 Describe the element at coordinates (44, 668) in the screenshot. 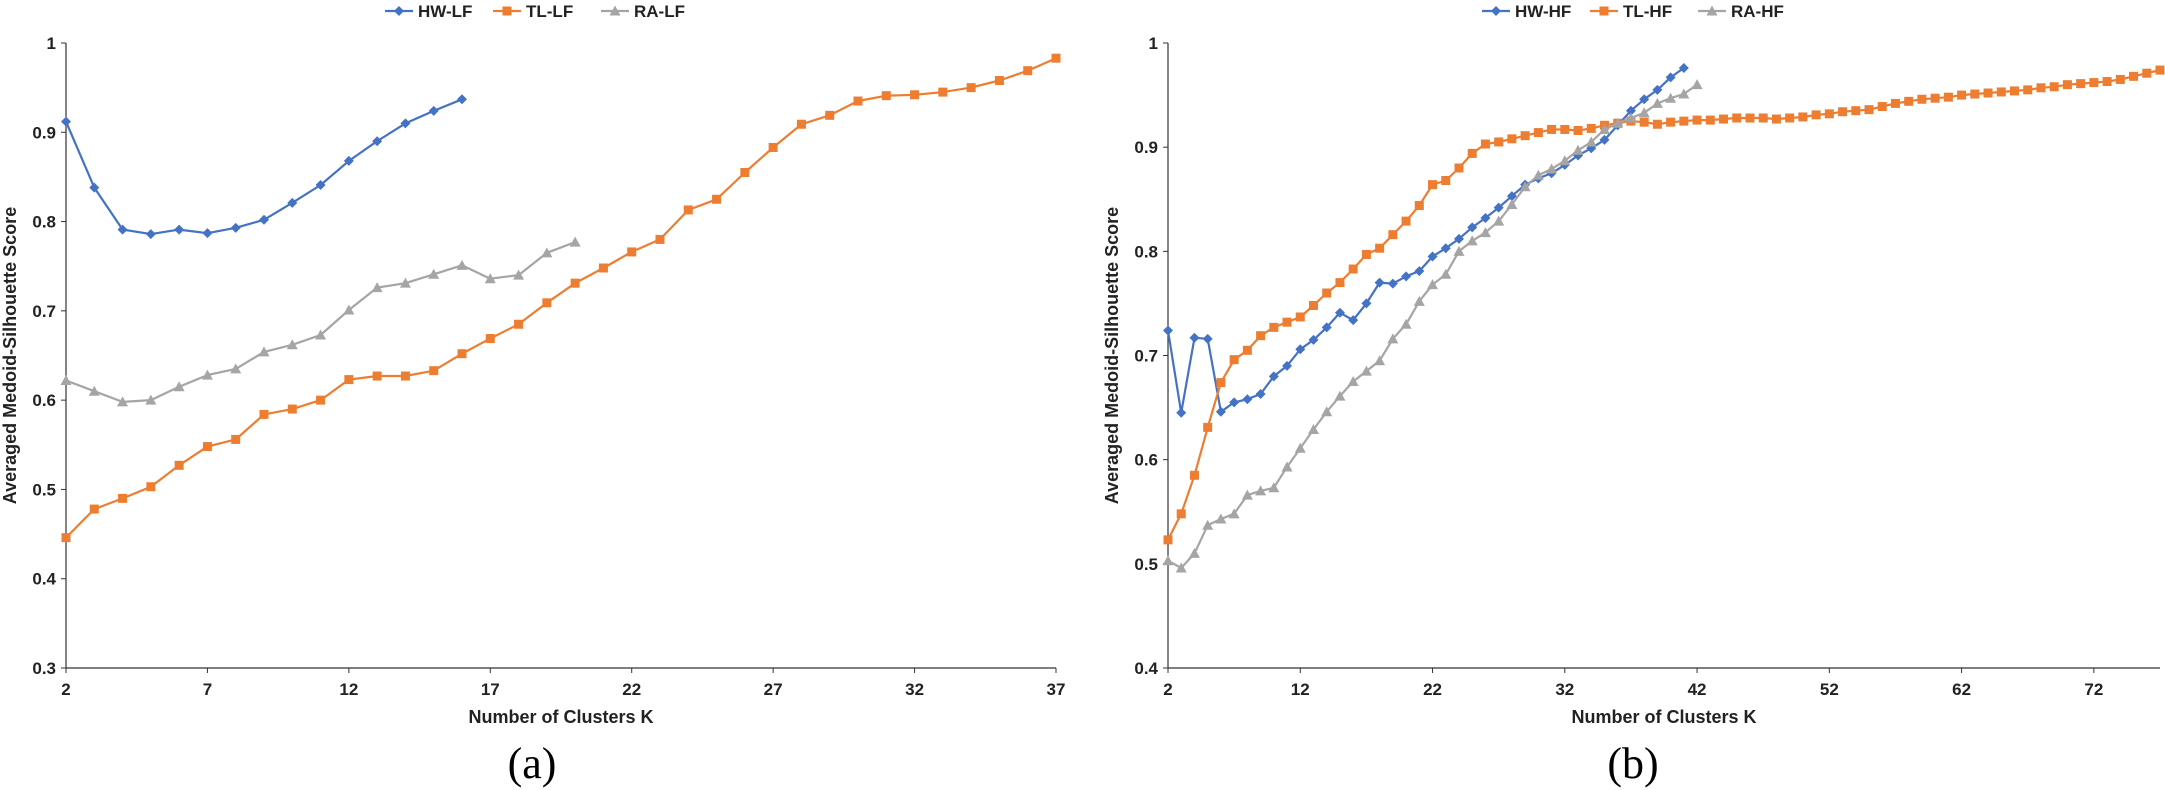

I see `y-tick-label: 0.3` at that location.